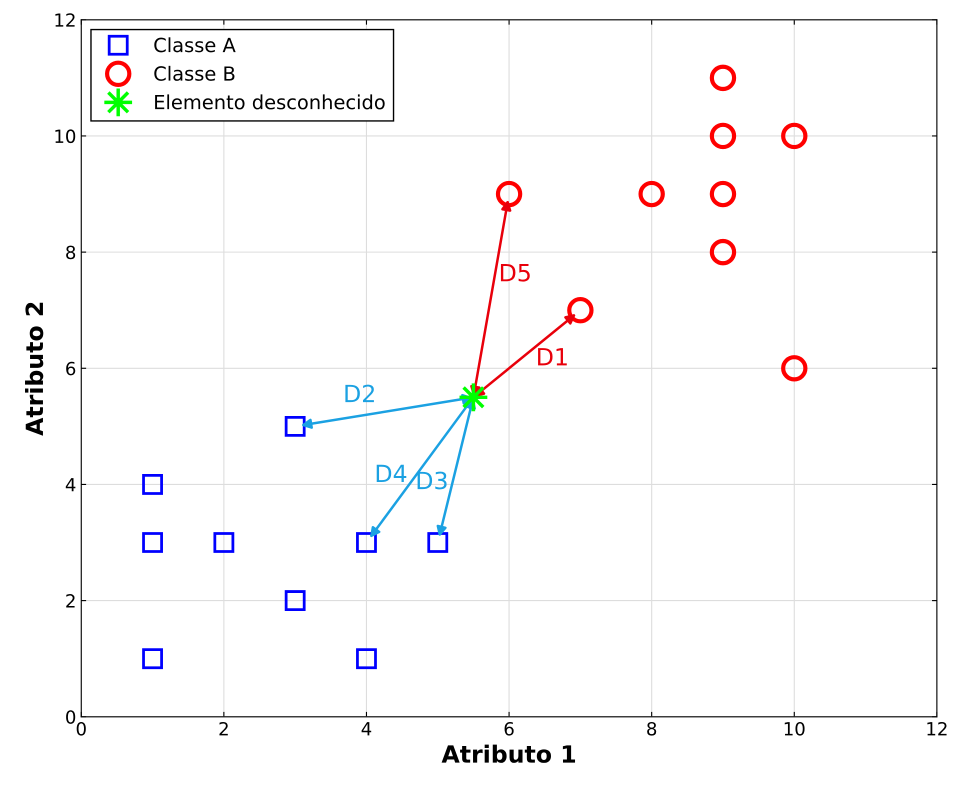 This screenshot has height=792, width=956. I want to click on annotation: D3, so click(432, 481).